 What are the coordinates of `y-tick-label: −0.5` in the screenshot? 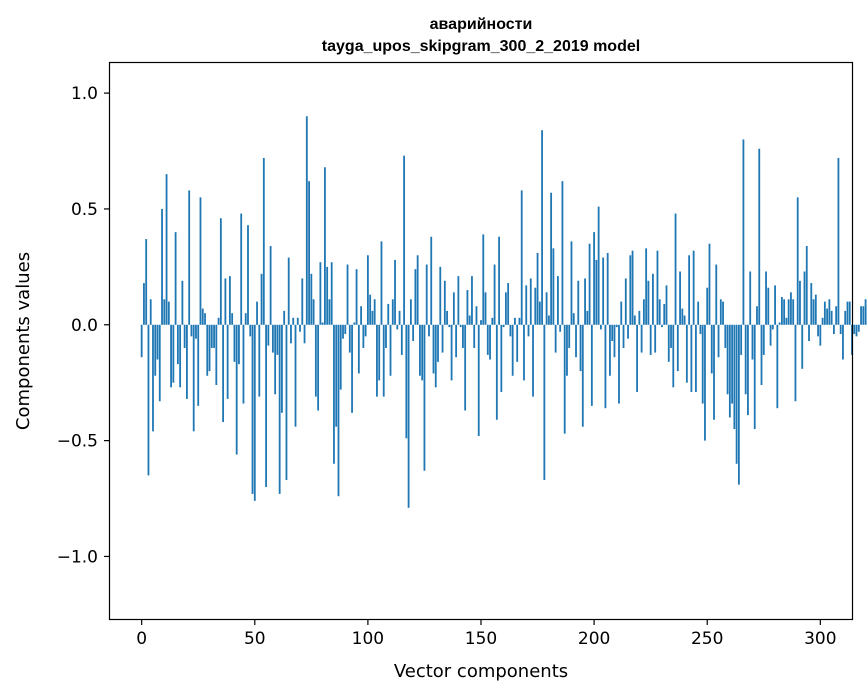 It's located at (77, 442).